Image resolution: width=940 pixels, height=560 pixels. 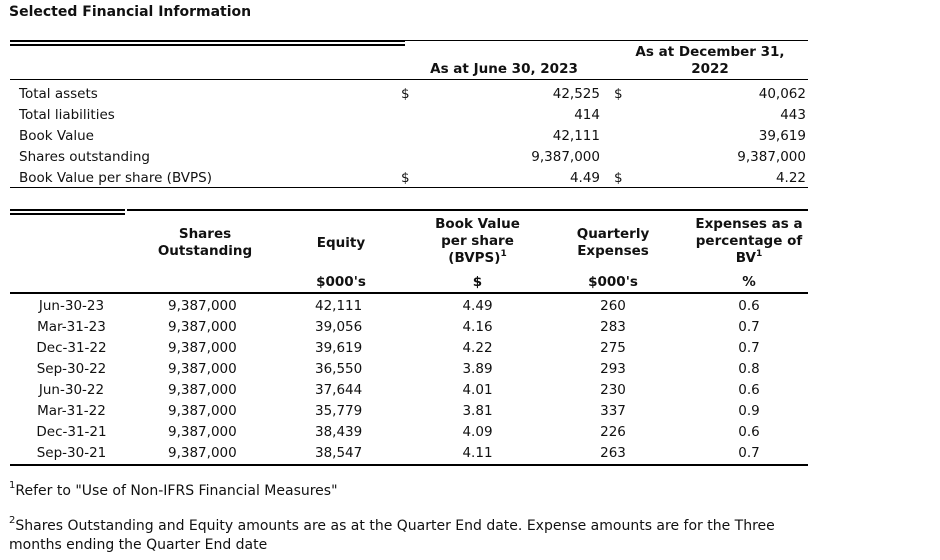 I want to click on header-expense-pct-line2: percentage of, so click(x=749, y=241).